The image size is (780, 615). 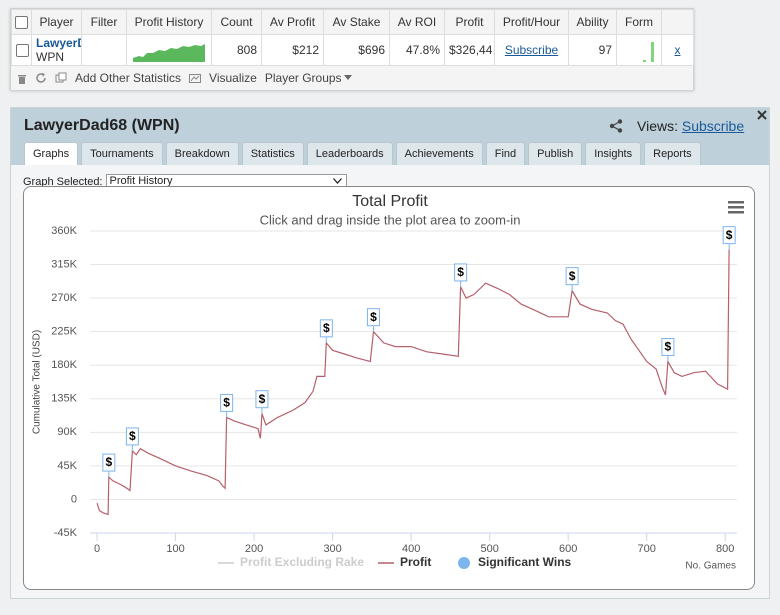 What do you see at coordinates (128, 78) in the screenshot?
I see `add-stats: Add Other Statistics` at bounding box center [128, 78].